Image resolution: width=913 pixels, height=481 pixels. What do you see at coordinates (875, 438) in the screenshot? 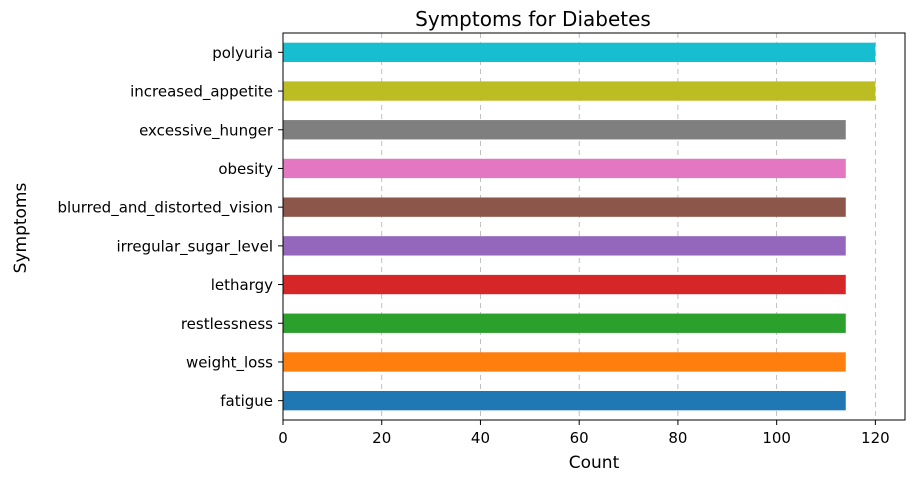
I see `x-tick-label: 120` at bounding box center [875, 438].